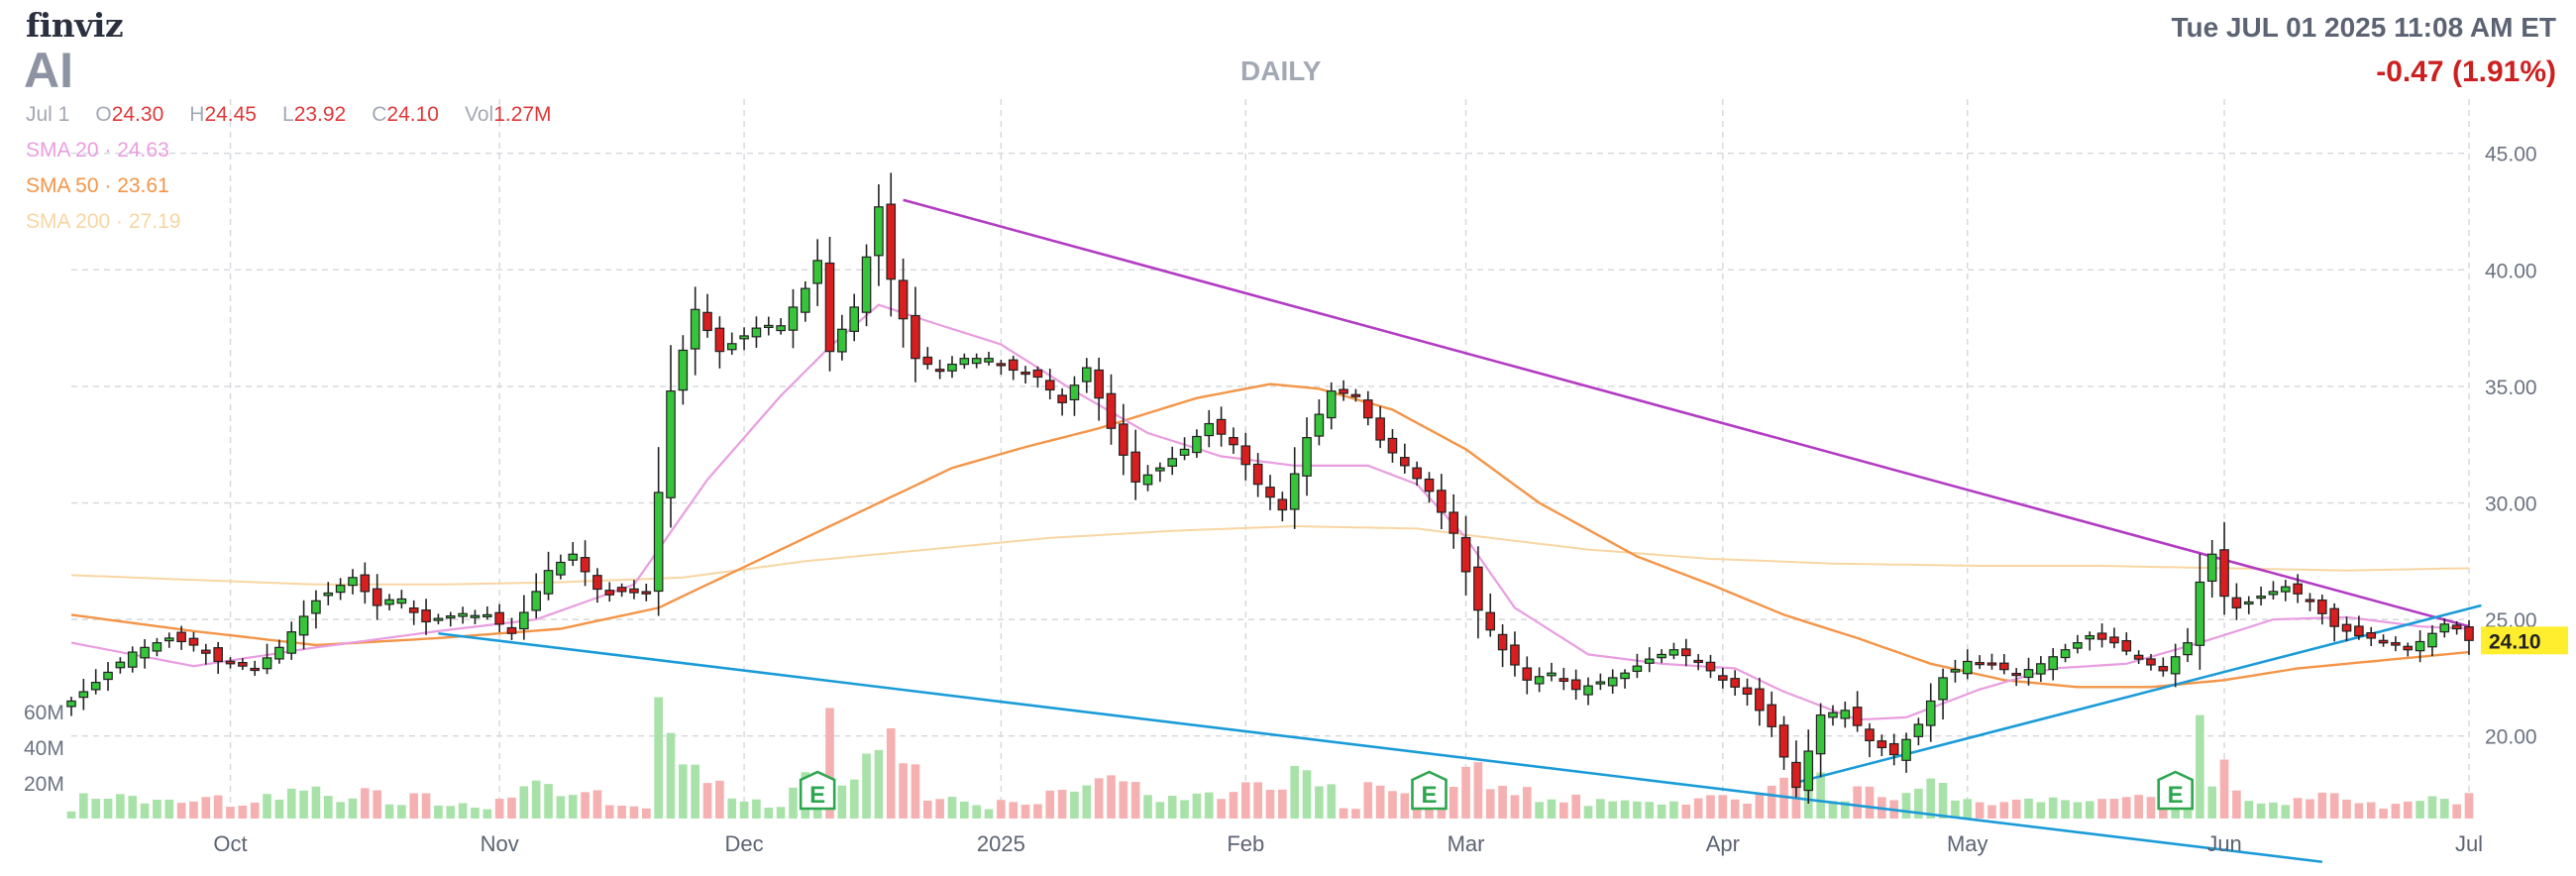 The image size is (2576, 876). I want to click on sma200-legend: SMA 200 · 27.19, so click(103, 222).